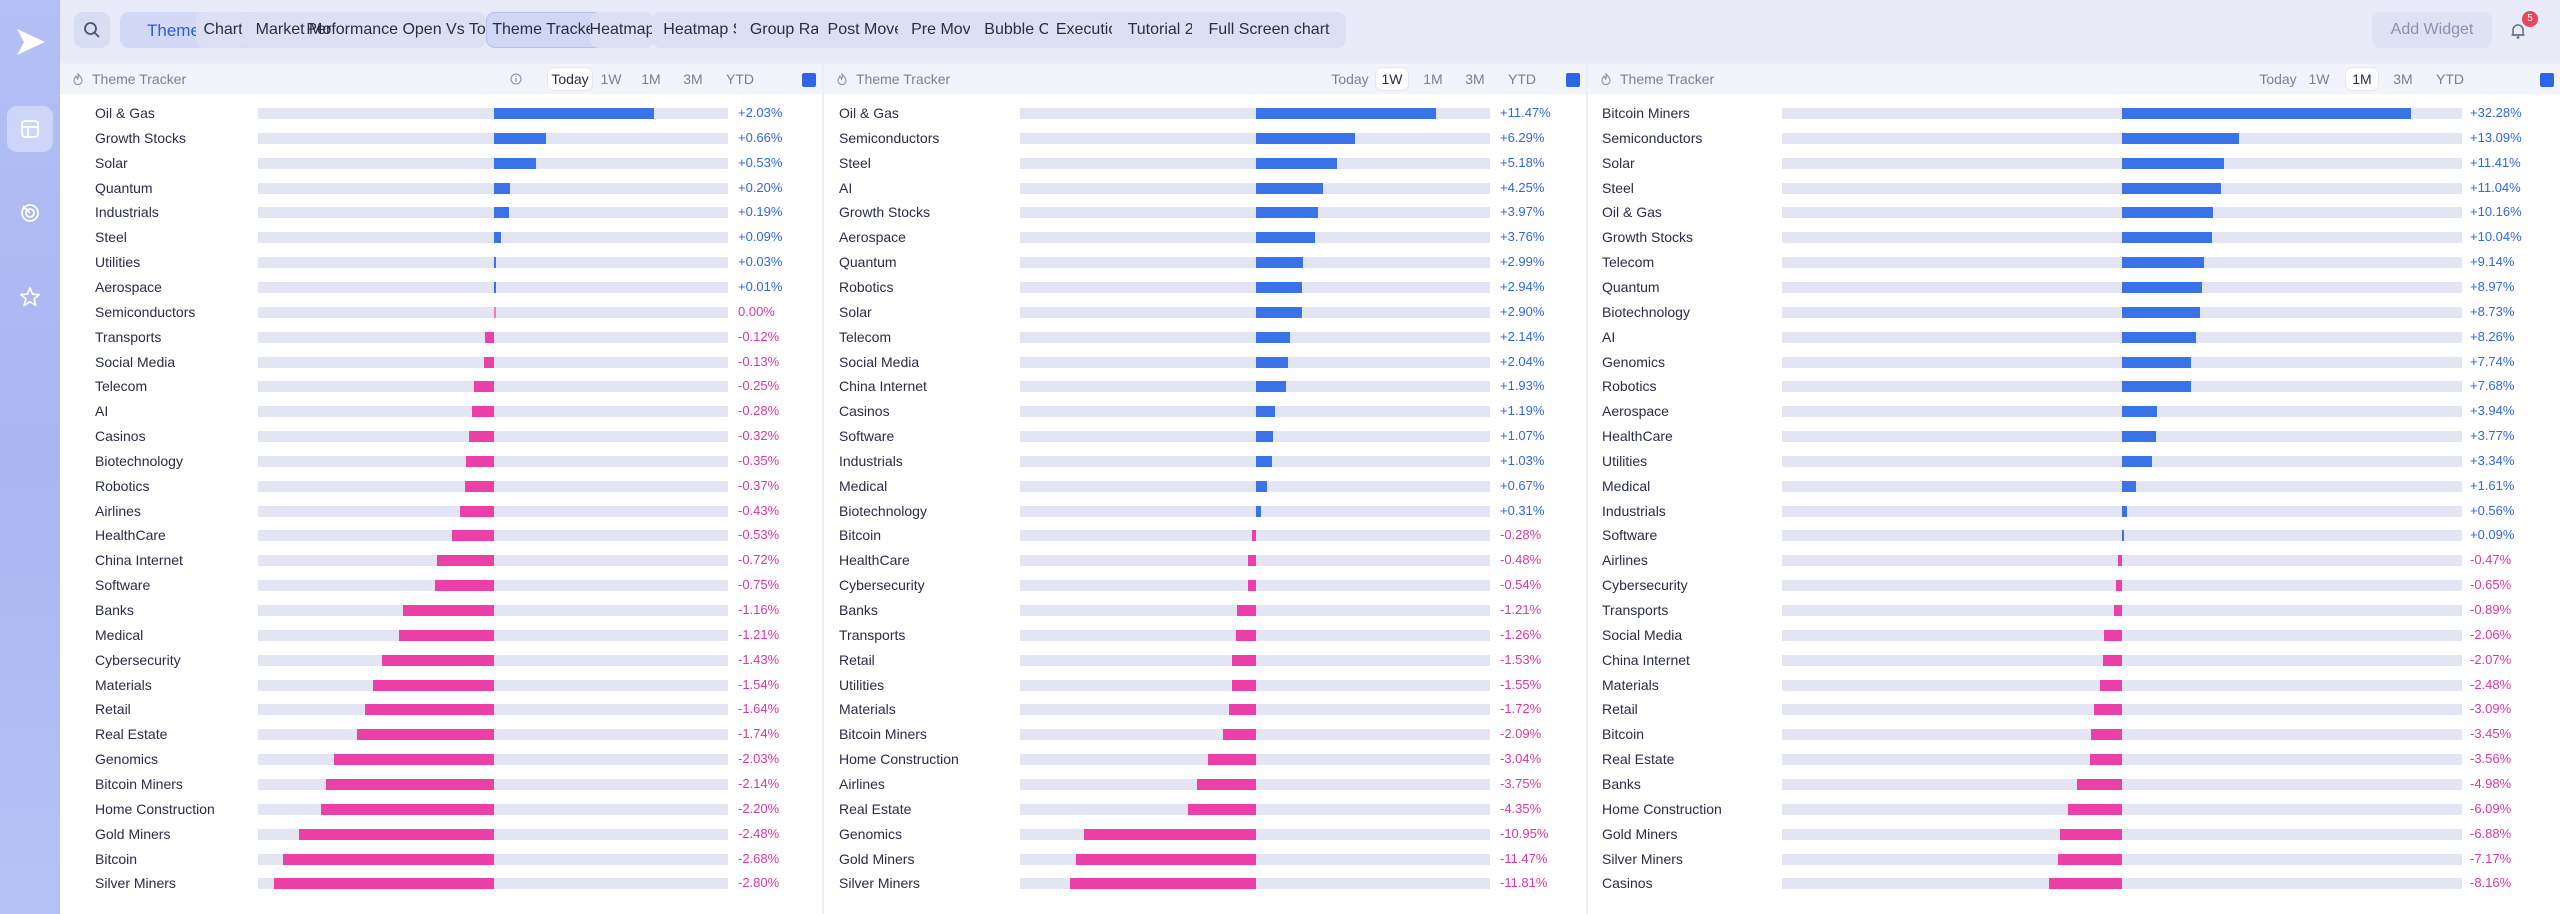 The height and width of the screenshot is (914, 2560). Describe the element at coordinates (31, 42) in the screenshot. I see `app-logo-icon` at that location.